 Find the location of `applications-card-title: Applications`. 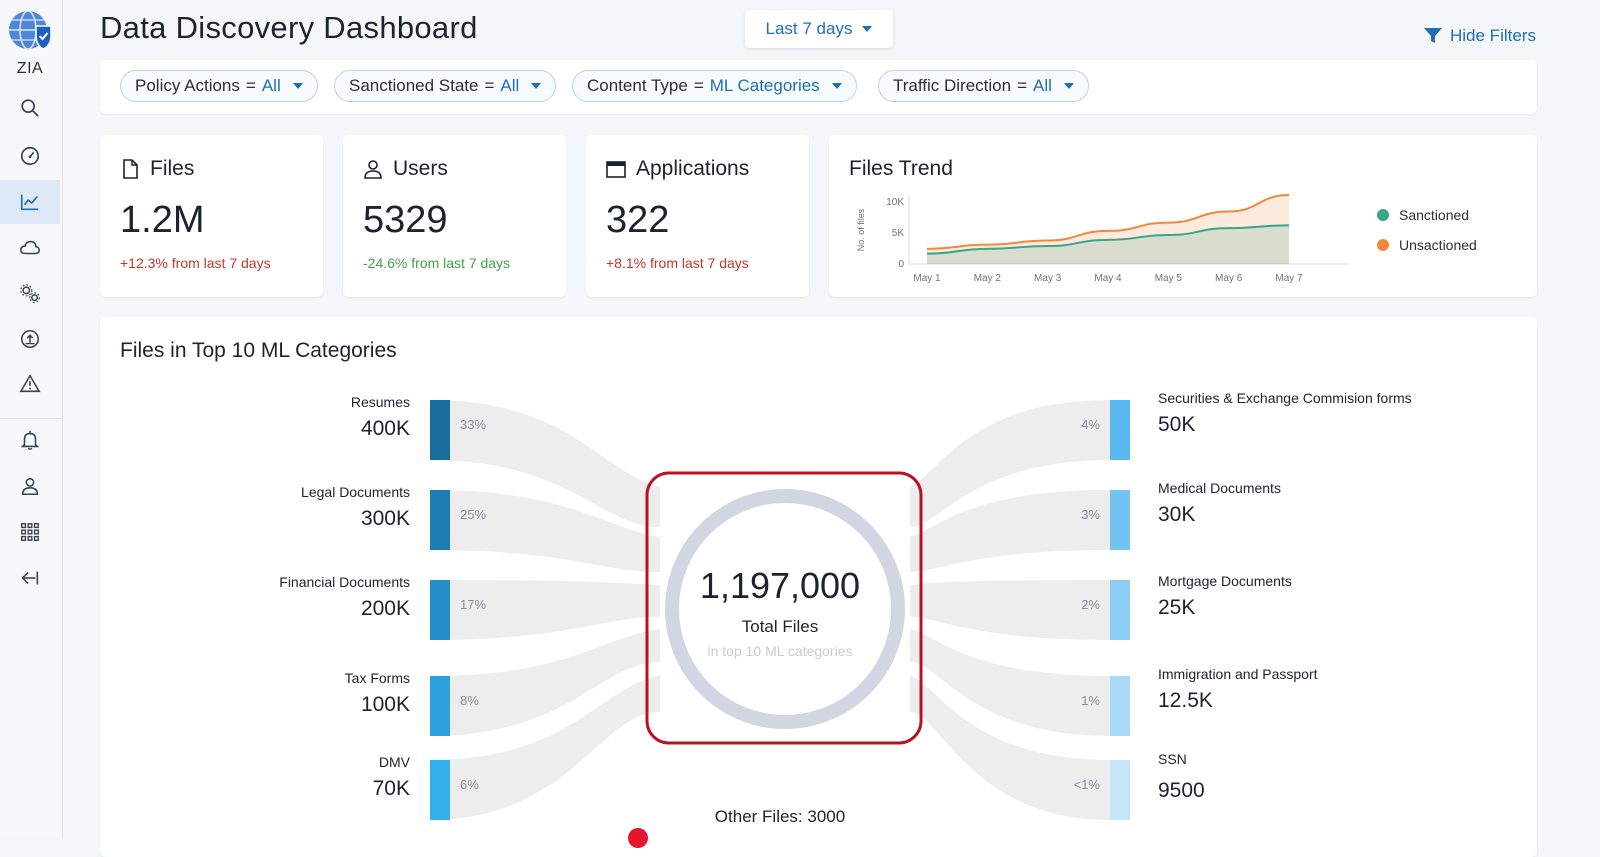

applications-card-title: Applications is located at coordinates (677, 169).